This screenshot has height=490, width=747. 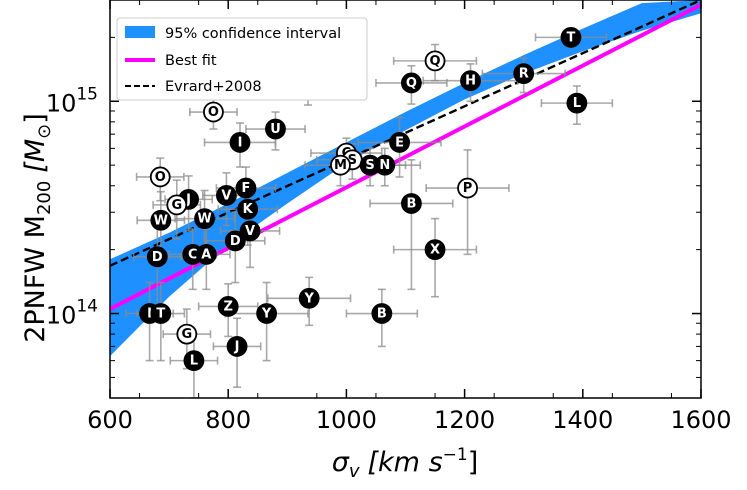 I want to click on legend-label-band: 95% confidence interval, so click(x=253, y=34).